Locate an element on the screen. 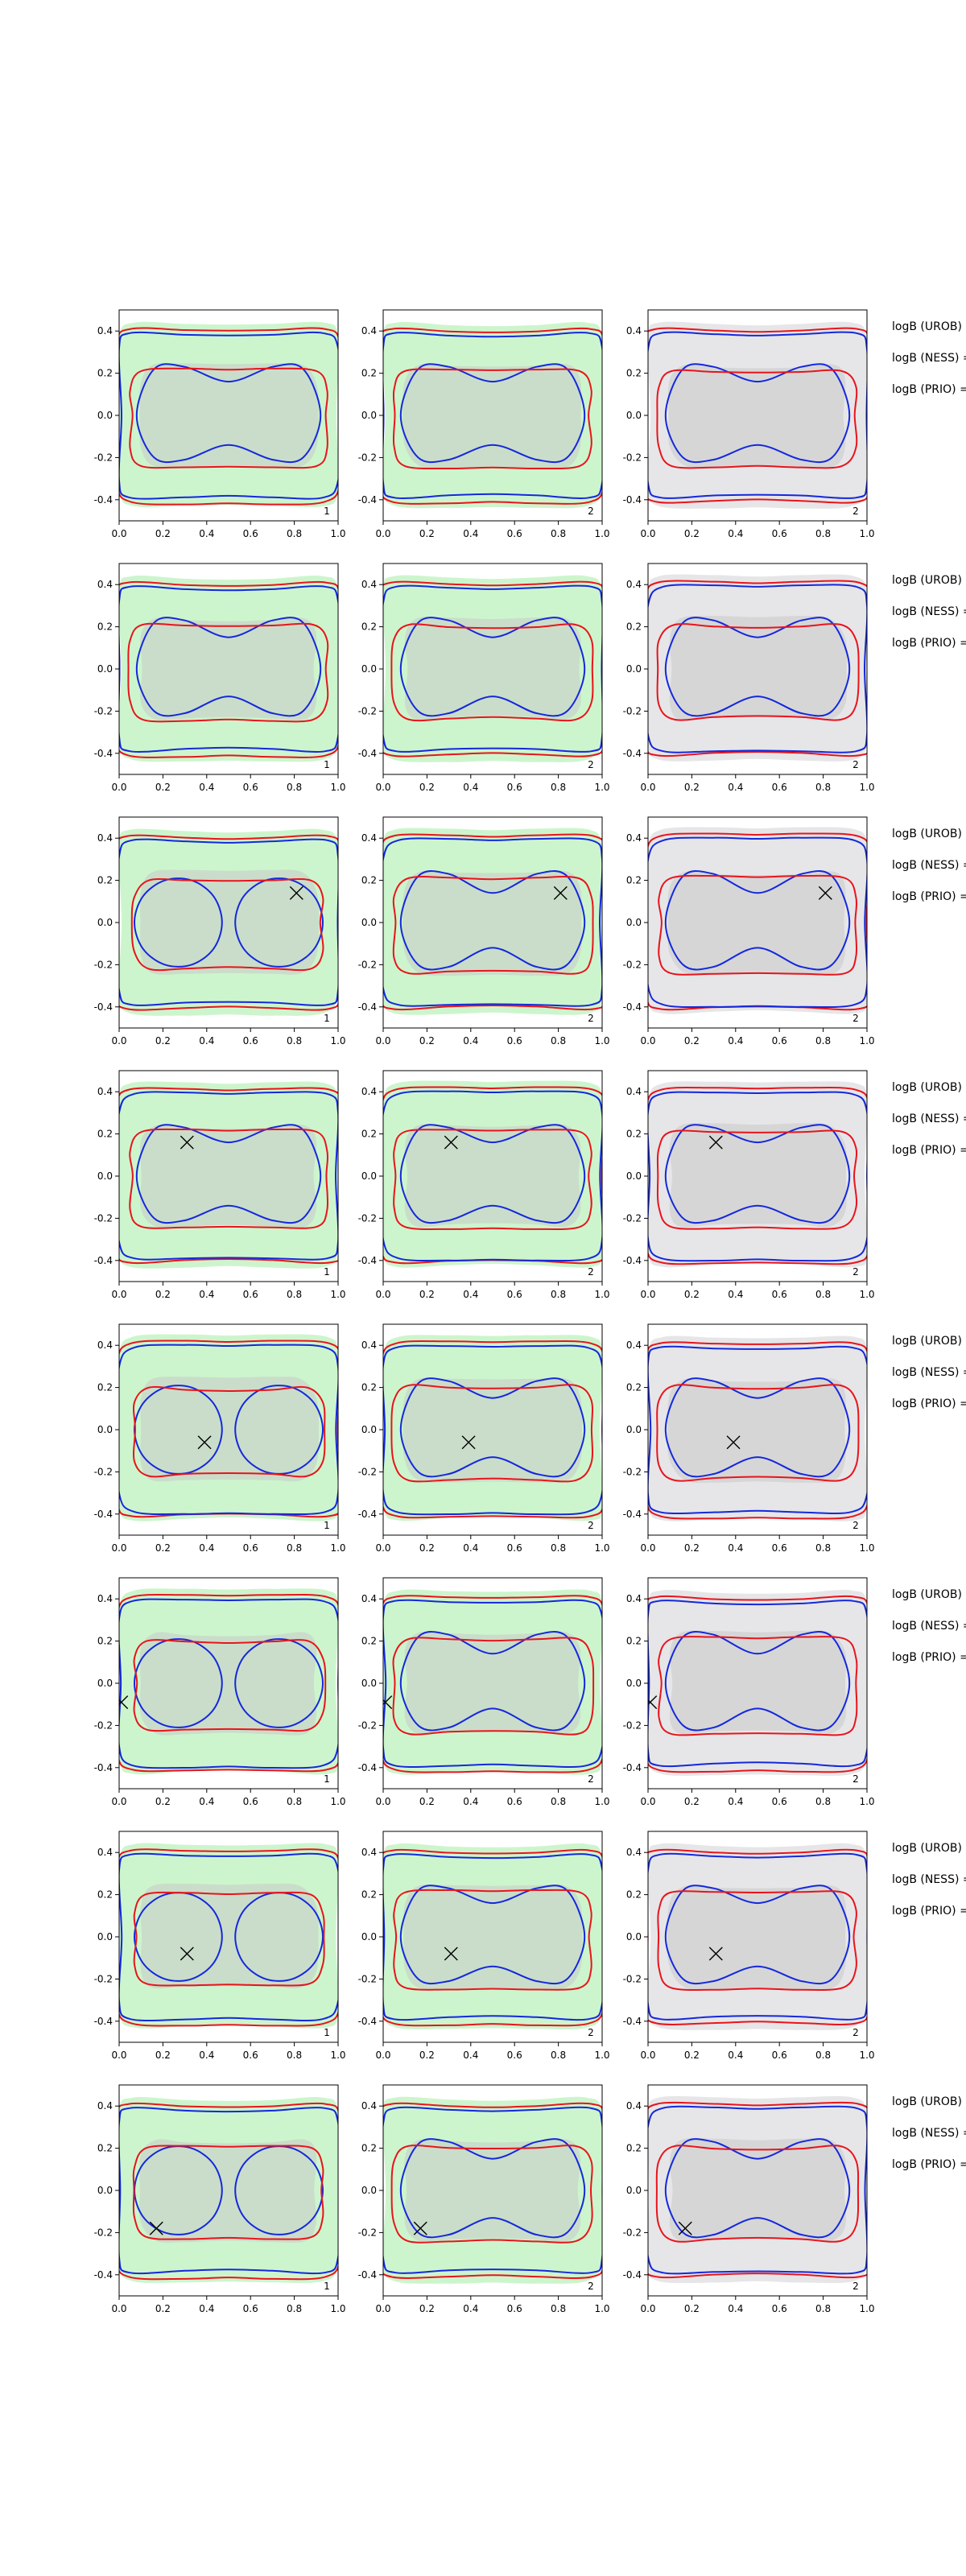 Image resolution: width=966 pixels, height=2576 pixels. panel-index: 1 is located at coordinates (327, 2032).